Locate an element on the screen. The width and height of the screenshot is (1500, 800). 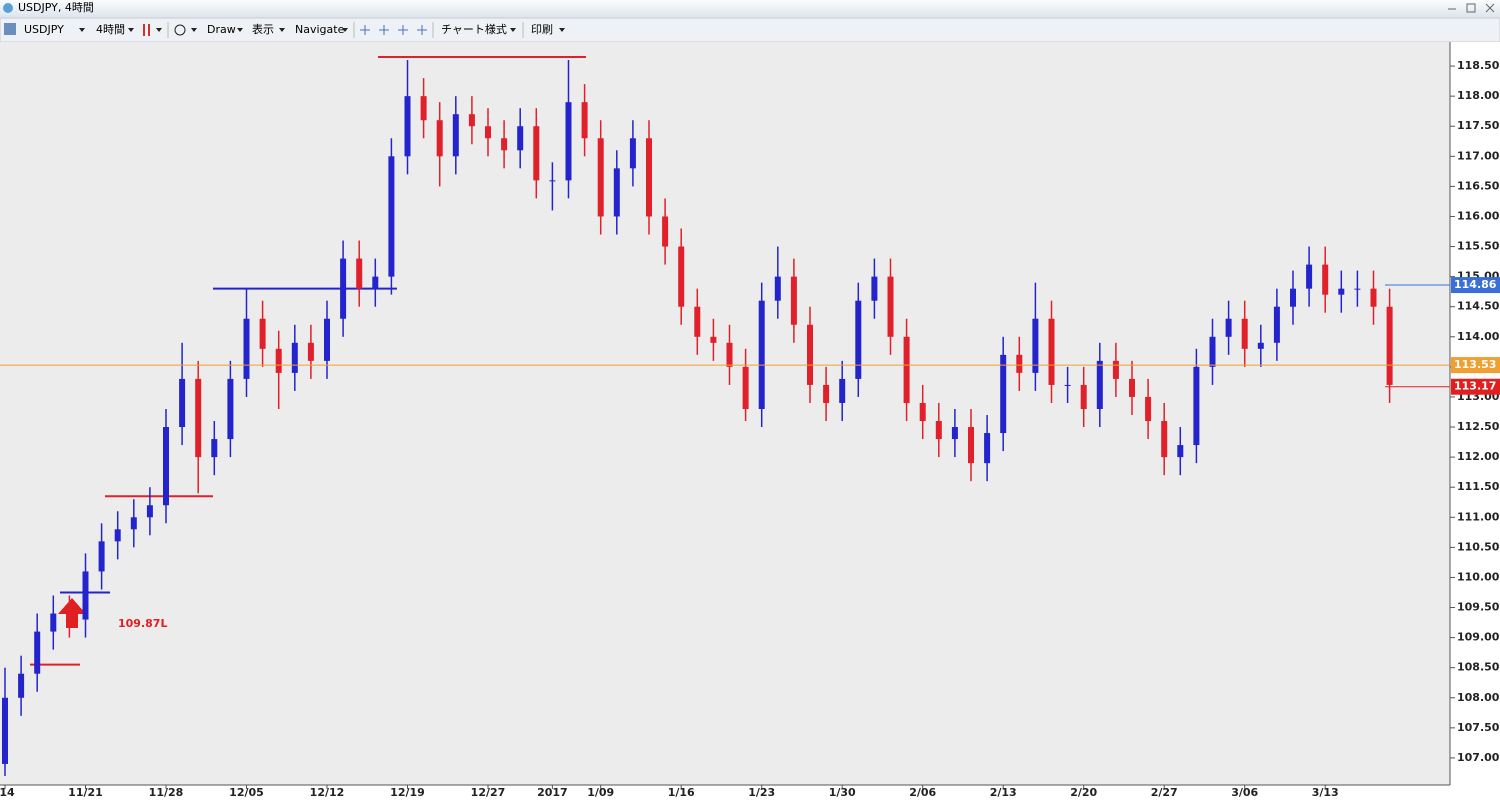
price-label-bg is located at coordinates (1475, 285).